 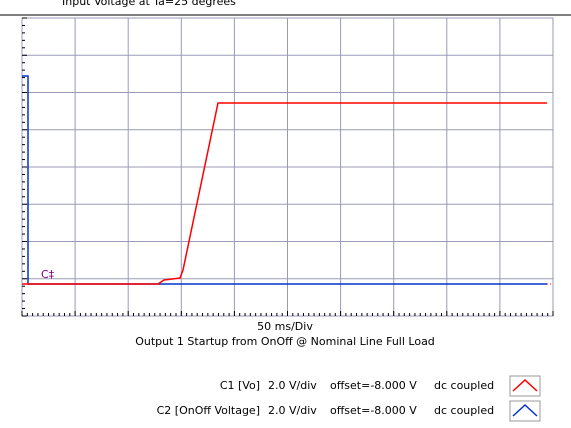 What do you see at coordinates (149, 4) in the screenshot?
I see `header-title: Input Voltage at Ta=25 degrees` at bounding box center [149, 4].